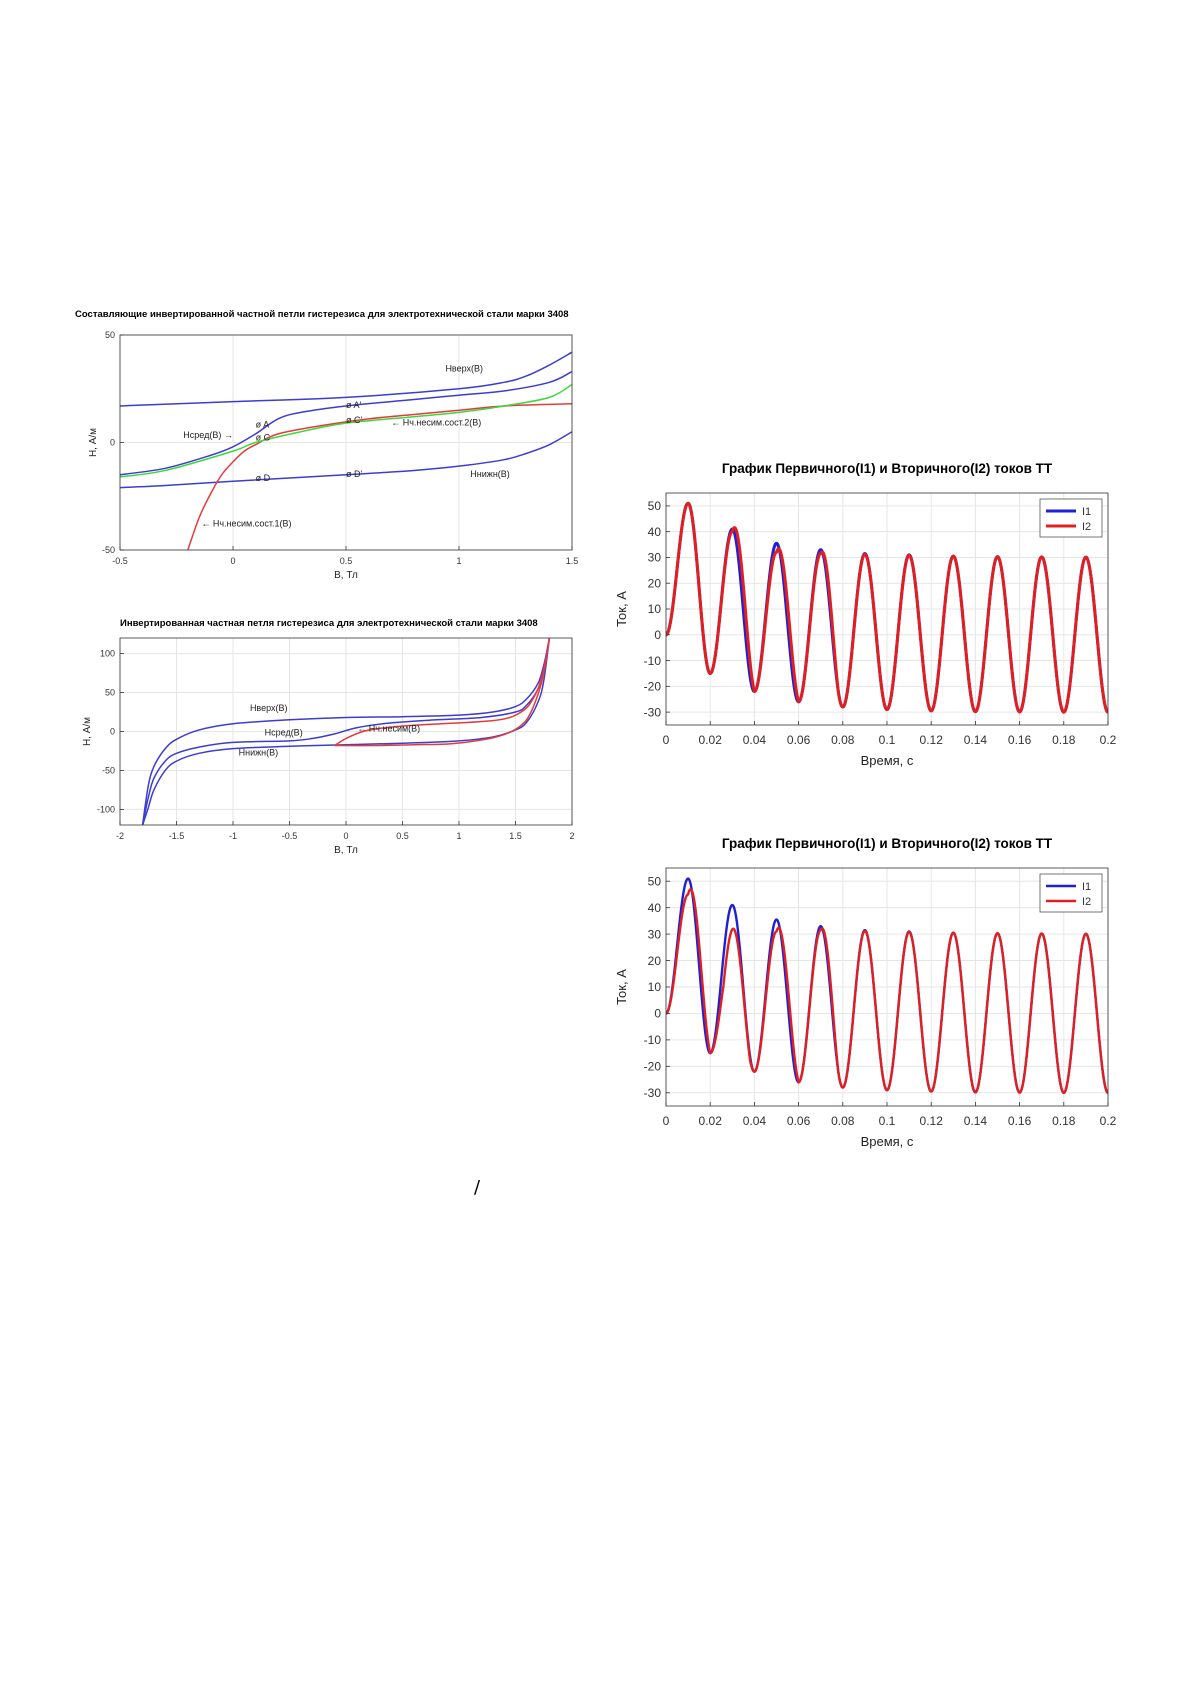 The image size is (1196, 1692). I want to click on x-tick-label: 0.1, so click(887, 740).